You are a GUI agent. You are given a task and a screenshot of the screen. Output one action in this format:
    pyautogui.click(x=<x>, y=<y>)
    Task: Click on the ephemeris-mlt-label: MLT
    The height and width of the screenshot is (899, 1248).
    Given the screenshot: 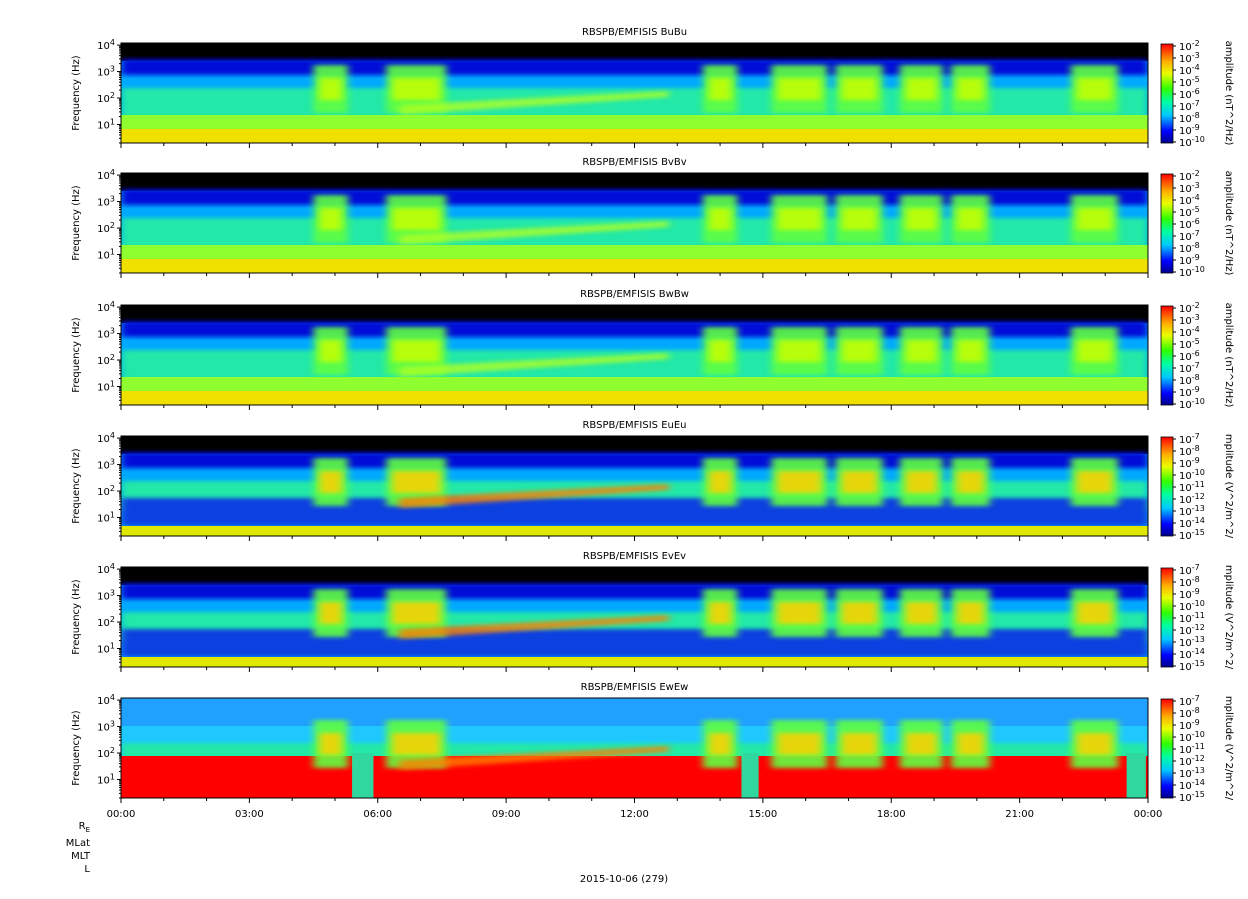 What is the action you would take?
    pyautogui.click(x=80, y=856)
    